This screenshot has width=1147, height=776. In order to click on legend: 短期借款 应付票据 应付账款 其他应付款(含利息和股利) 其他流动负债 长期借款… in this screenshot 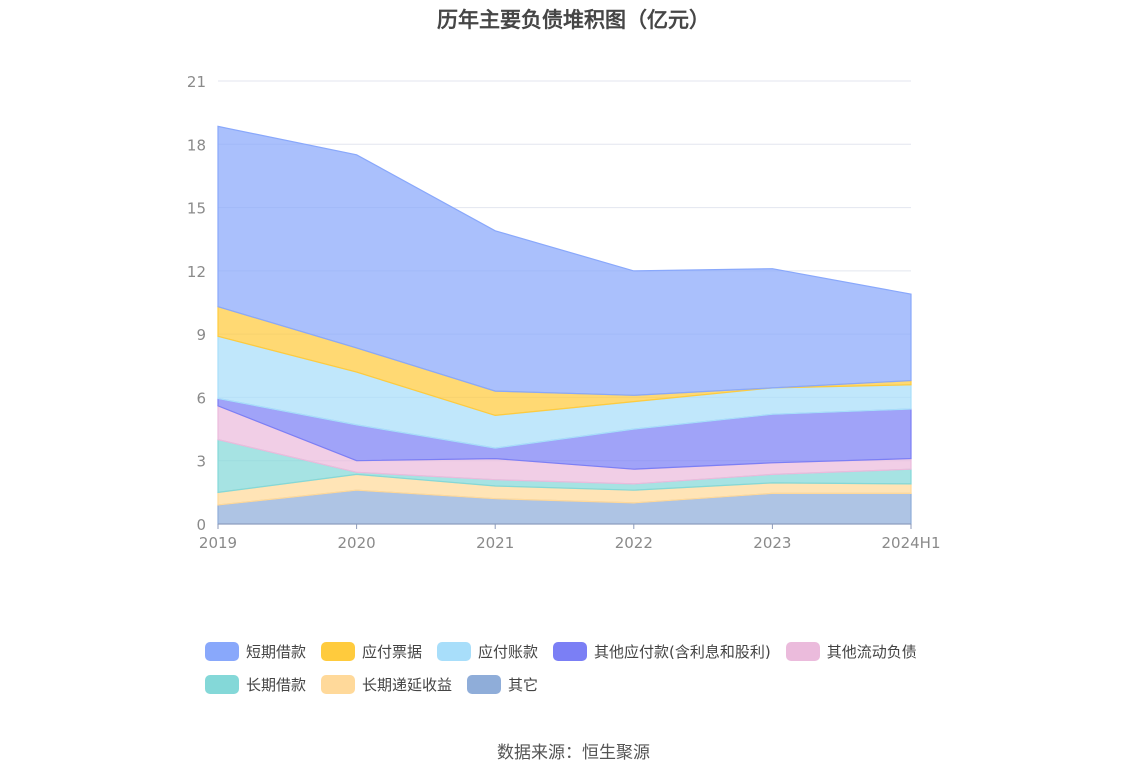, I will do `click(585, 672)`.